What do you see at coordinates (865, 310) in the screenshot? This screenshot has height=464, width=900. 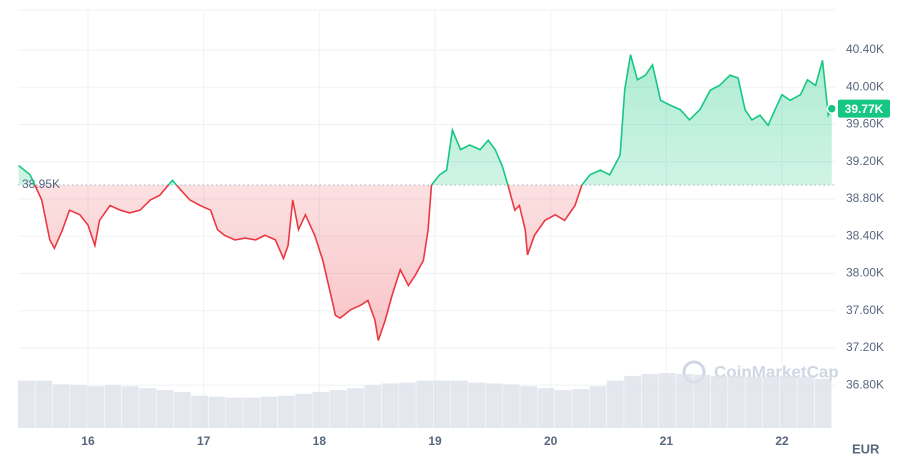 I see `y-tick-label: 37.60K` at bounding box center [865, 310].